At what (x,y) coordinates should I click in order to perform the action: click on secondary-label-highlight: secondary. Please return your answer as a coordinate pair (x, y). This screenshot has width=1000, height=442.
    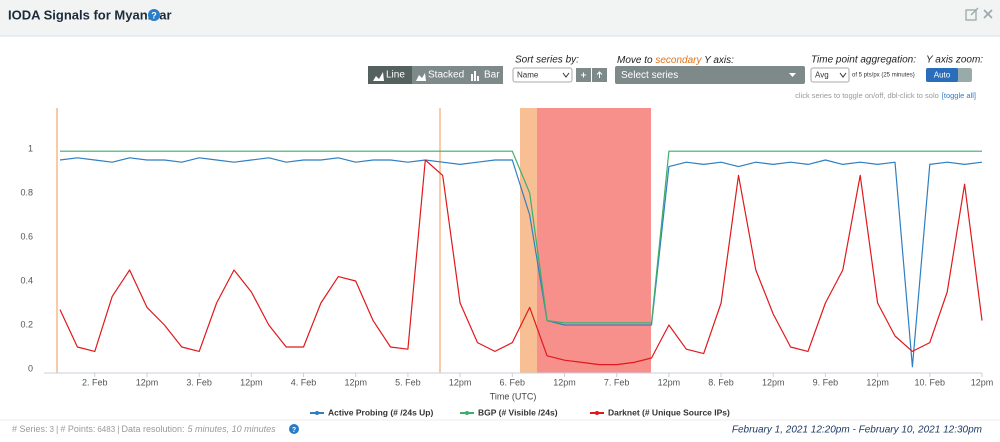
    Looking at the image, I should click on (678, 60).